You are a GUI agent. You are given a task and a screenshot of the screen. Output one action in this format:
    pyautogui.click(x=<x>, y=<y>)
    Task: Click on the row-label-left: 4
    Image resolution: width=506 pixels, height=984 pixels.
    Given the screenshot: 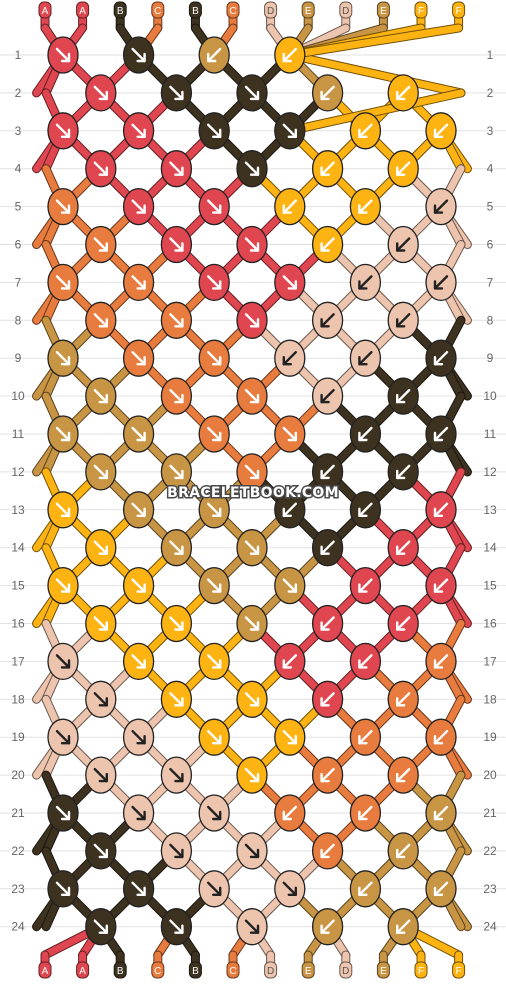 What is the action you would take?
    pyautogui.click(x=18, y=169)
    